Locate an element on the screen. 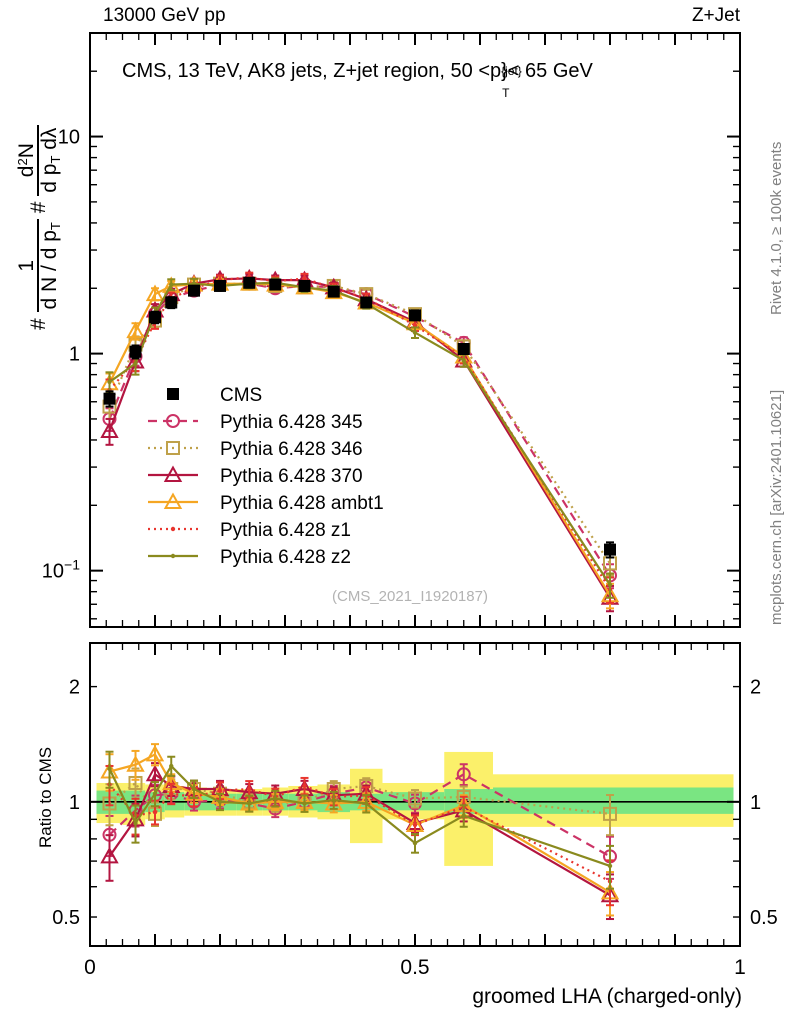 This screenshot has height=1024, width=786. y-axis-label-frac2-den-sub: T is located at coordinates (55, 159).